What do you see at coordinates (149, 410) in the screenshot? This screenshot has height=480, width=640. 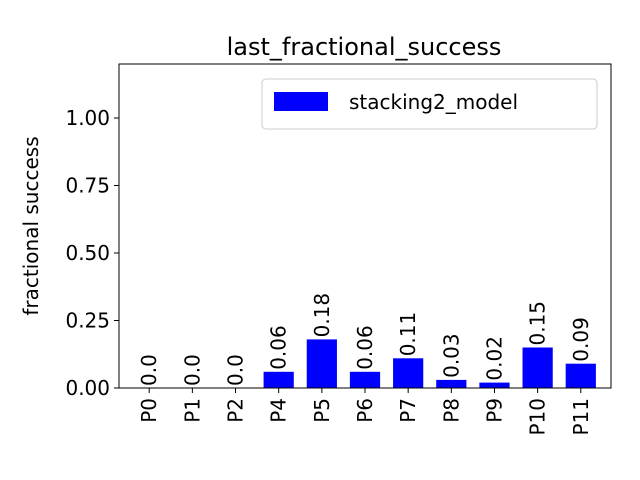 I see `x-tick-label-P0: P0` at bounding box center [149, 410].